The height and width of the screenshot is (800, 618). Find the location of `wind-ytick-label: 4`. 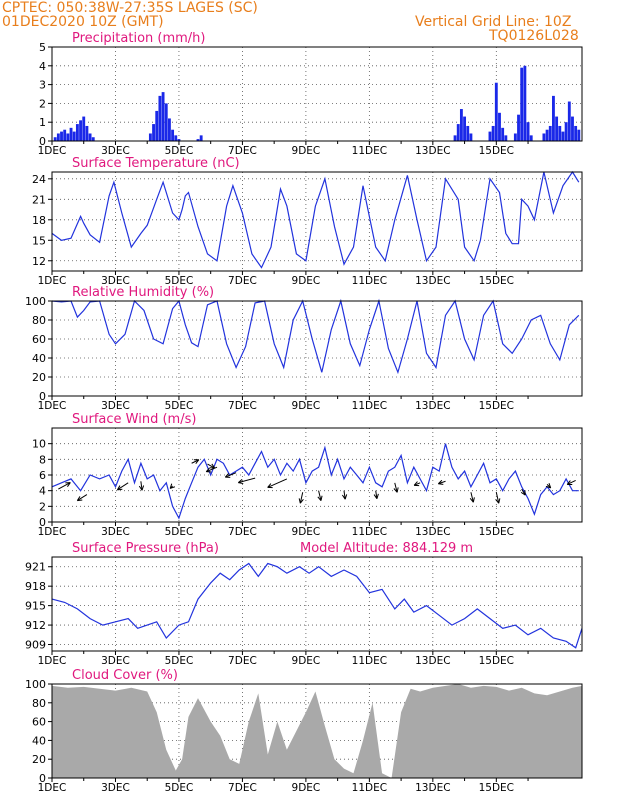

wind-ytick-label: 4 is located at coordinates (42, 491).